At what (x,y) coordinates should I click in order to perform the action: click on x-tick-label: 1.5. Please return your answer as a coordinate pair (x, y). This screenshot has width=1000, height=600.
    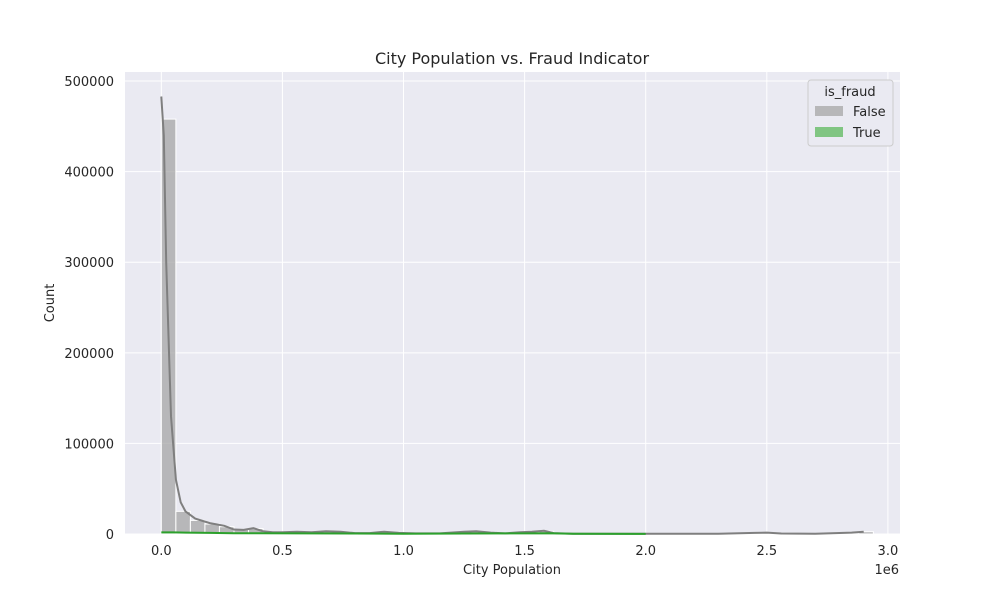
    Looking at the image, I should click on (524, 551).